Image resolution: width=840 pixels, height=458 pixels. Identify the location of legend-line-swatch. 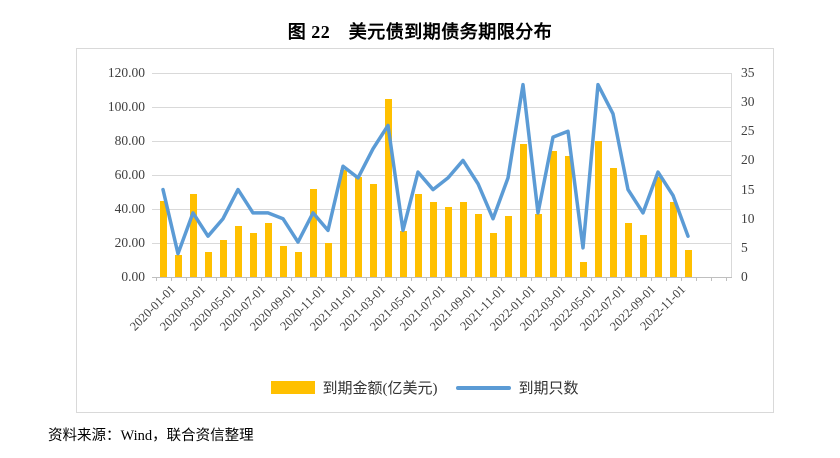
(484, 387).